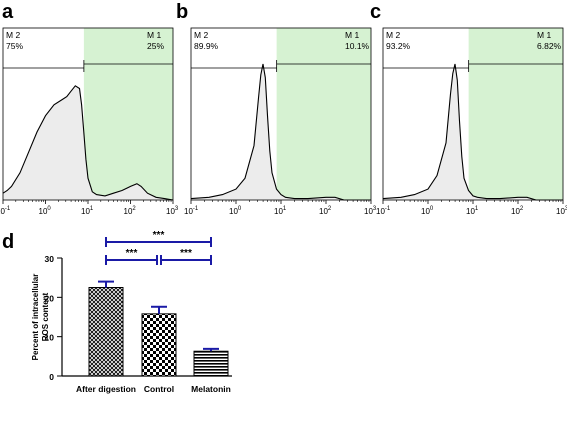 The image size is (567, 422). What do you see at coordinates (40, 317) in the screenshot?
I see `y-axis-label: Percent of intracellularROS content` at bounding box center [40, 317].